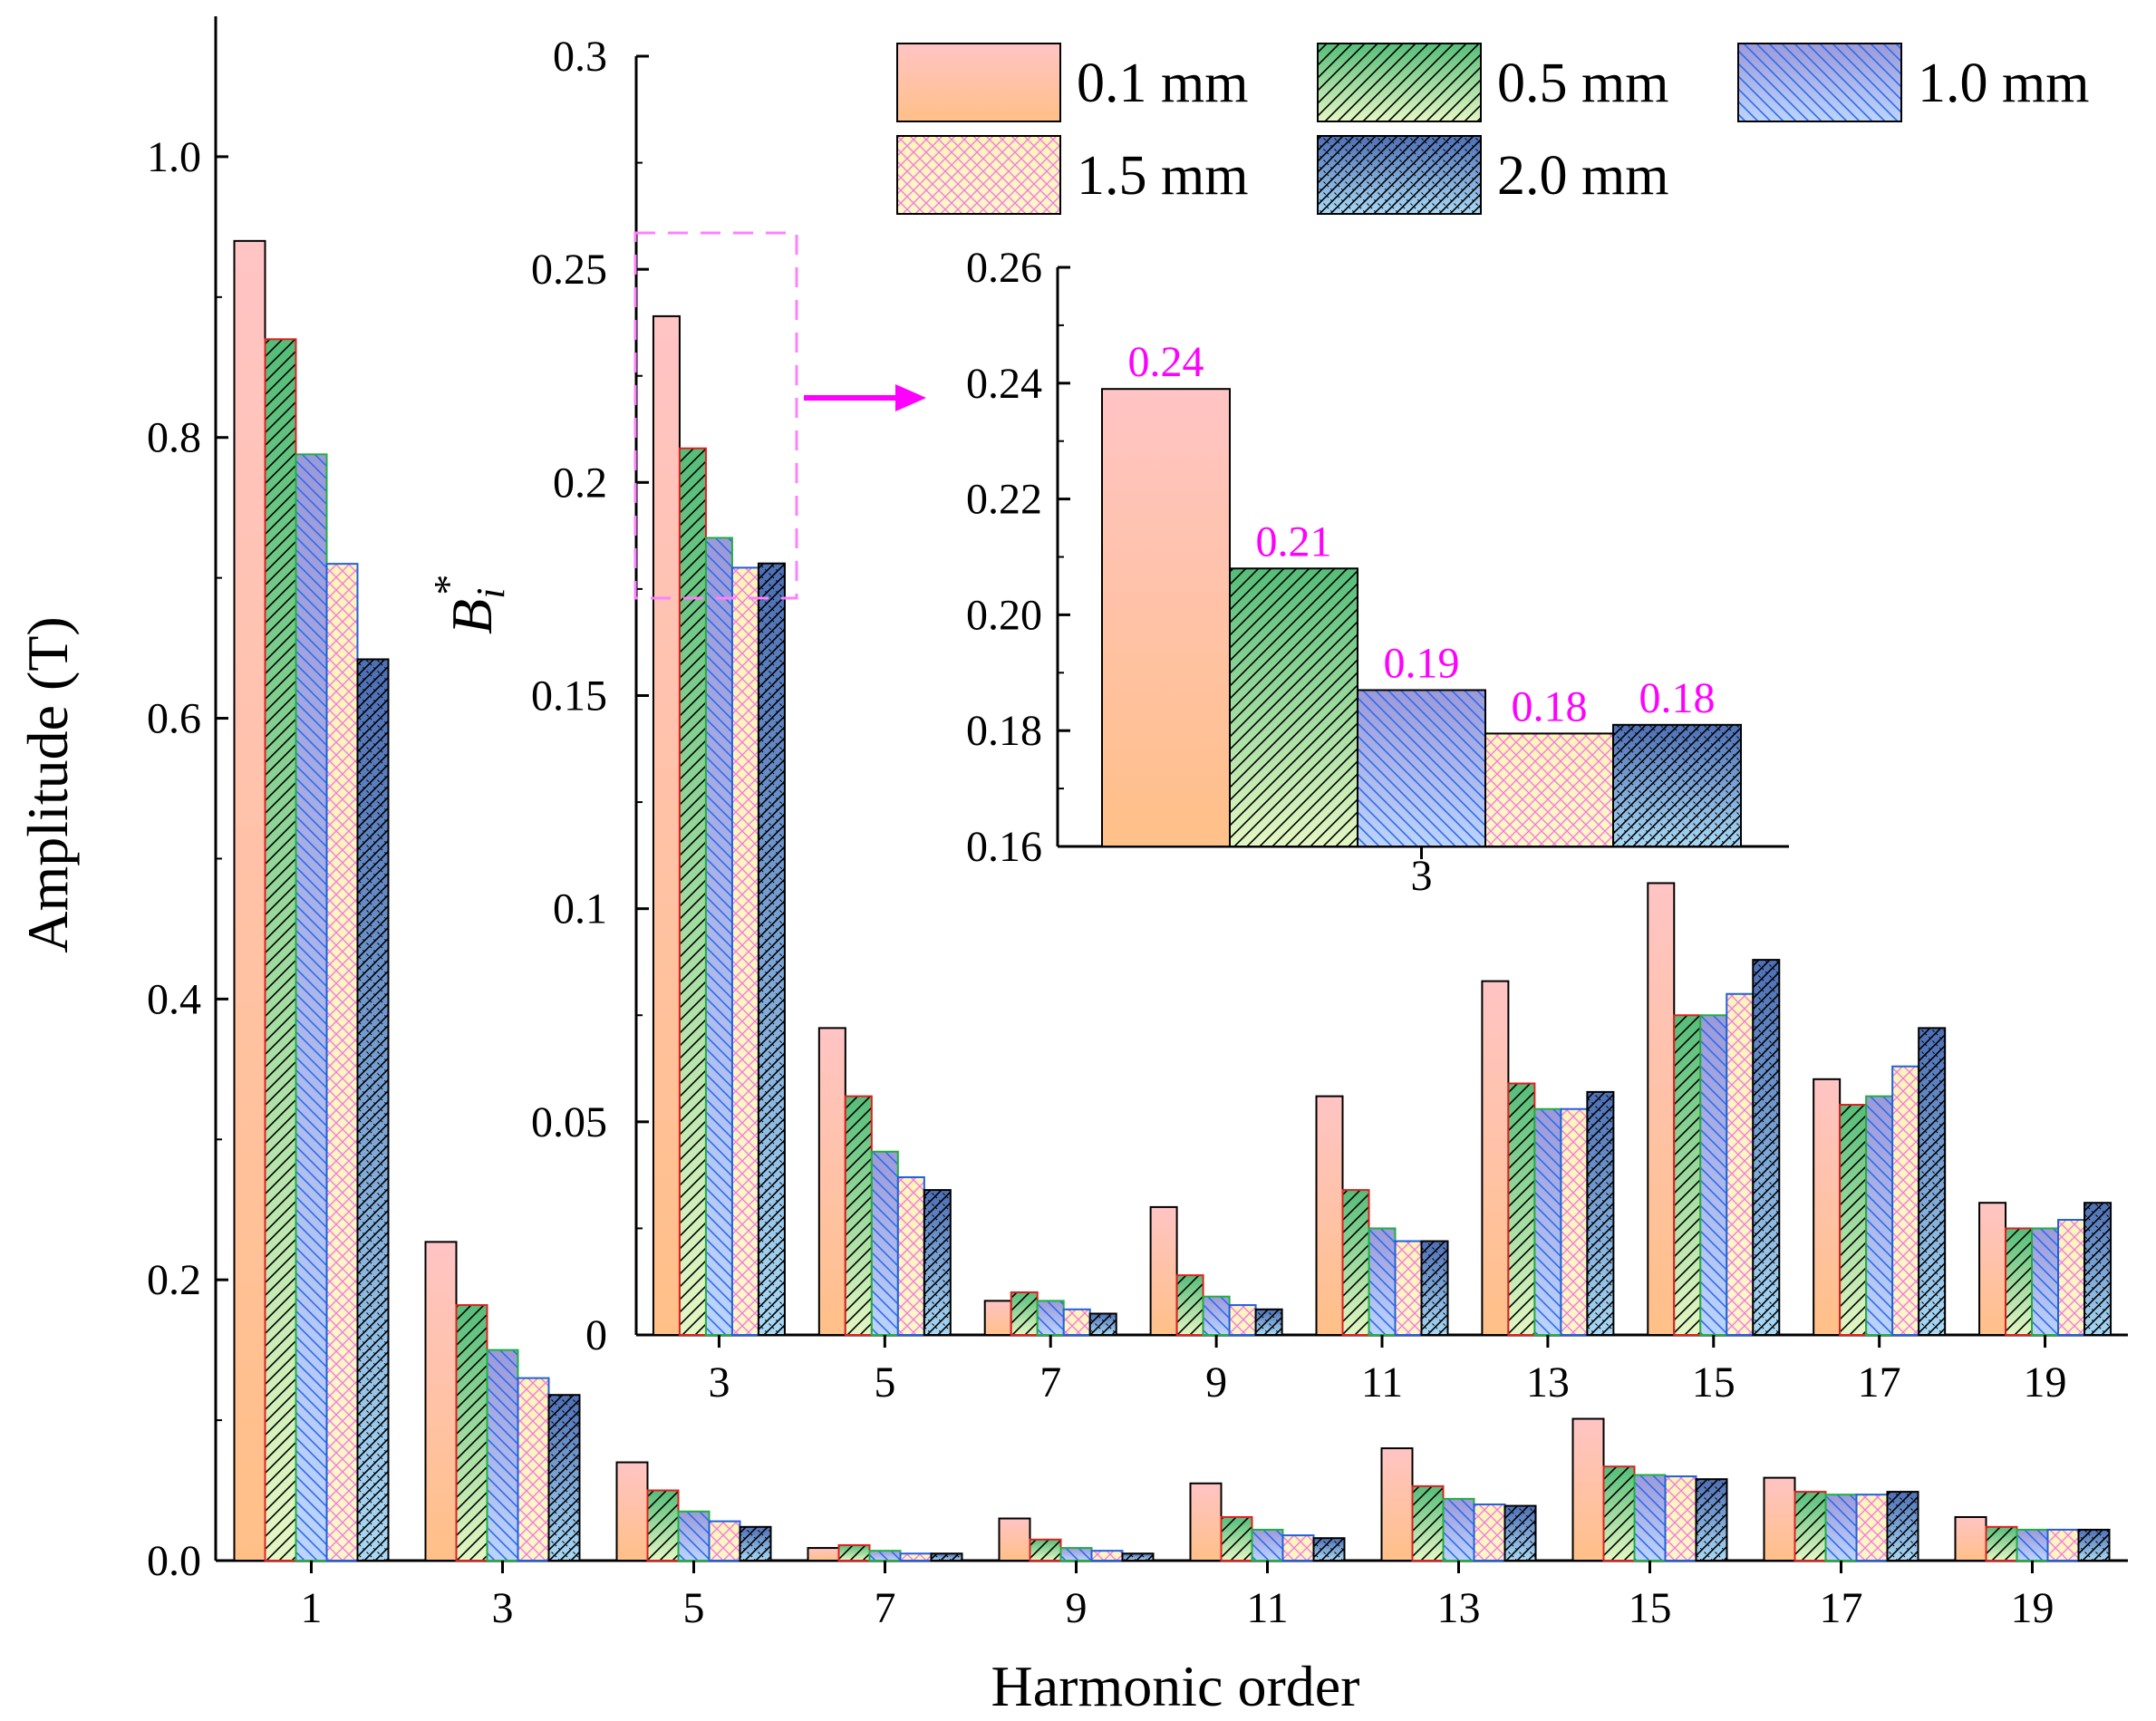 This screenshot has height=1721, width=2156. I want to click on inset-bar-13-1-hatch, so click(1521, 1209).